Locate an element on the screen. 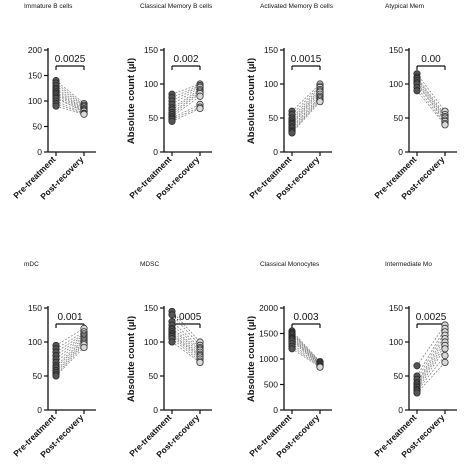 This screenshot has width=474, height=474. y-tick-label: 1500 is located at coordinates (268, 334).